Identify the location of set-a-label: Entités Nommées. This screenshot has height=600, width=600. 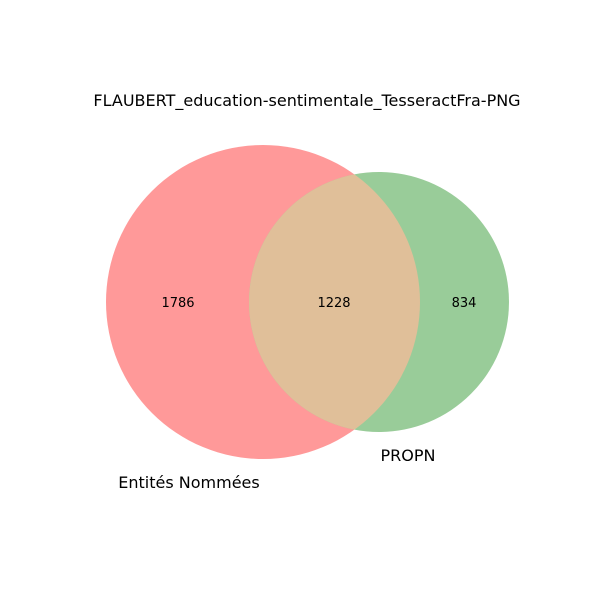
(188, 482).